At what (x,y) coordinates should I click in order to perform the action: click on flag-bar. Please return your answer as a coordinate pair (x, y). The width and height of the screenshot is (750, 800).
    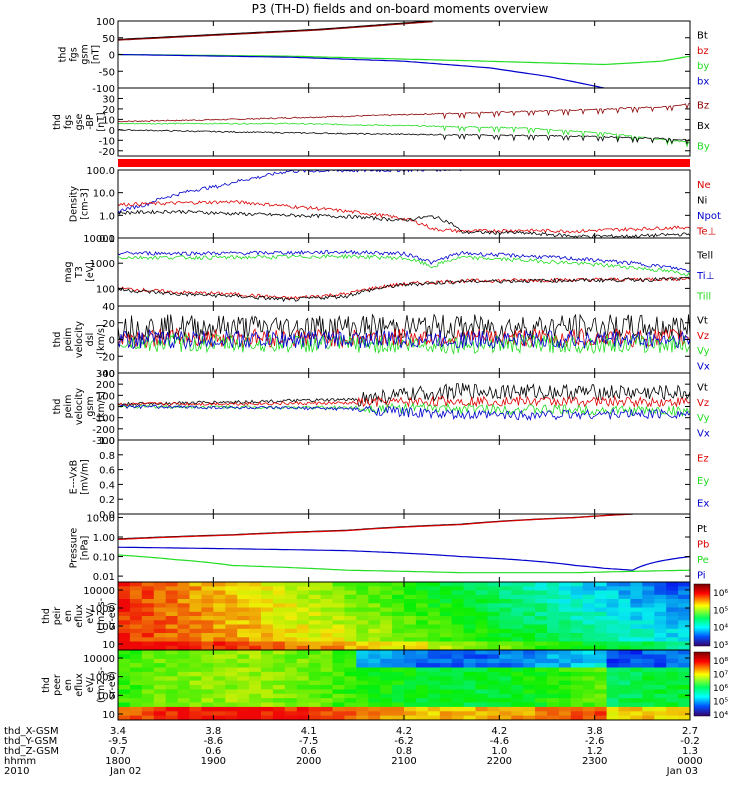
    Looking at the image, I should click on (404, 163).